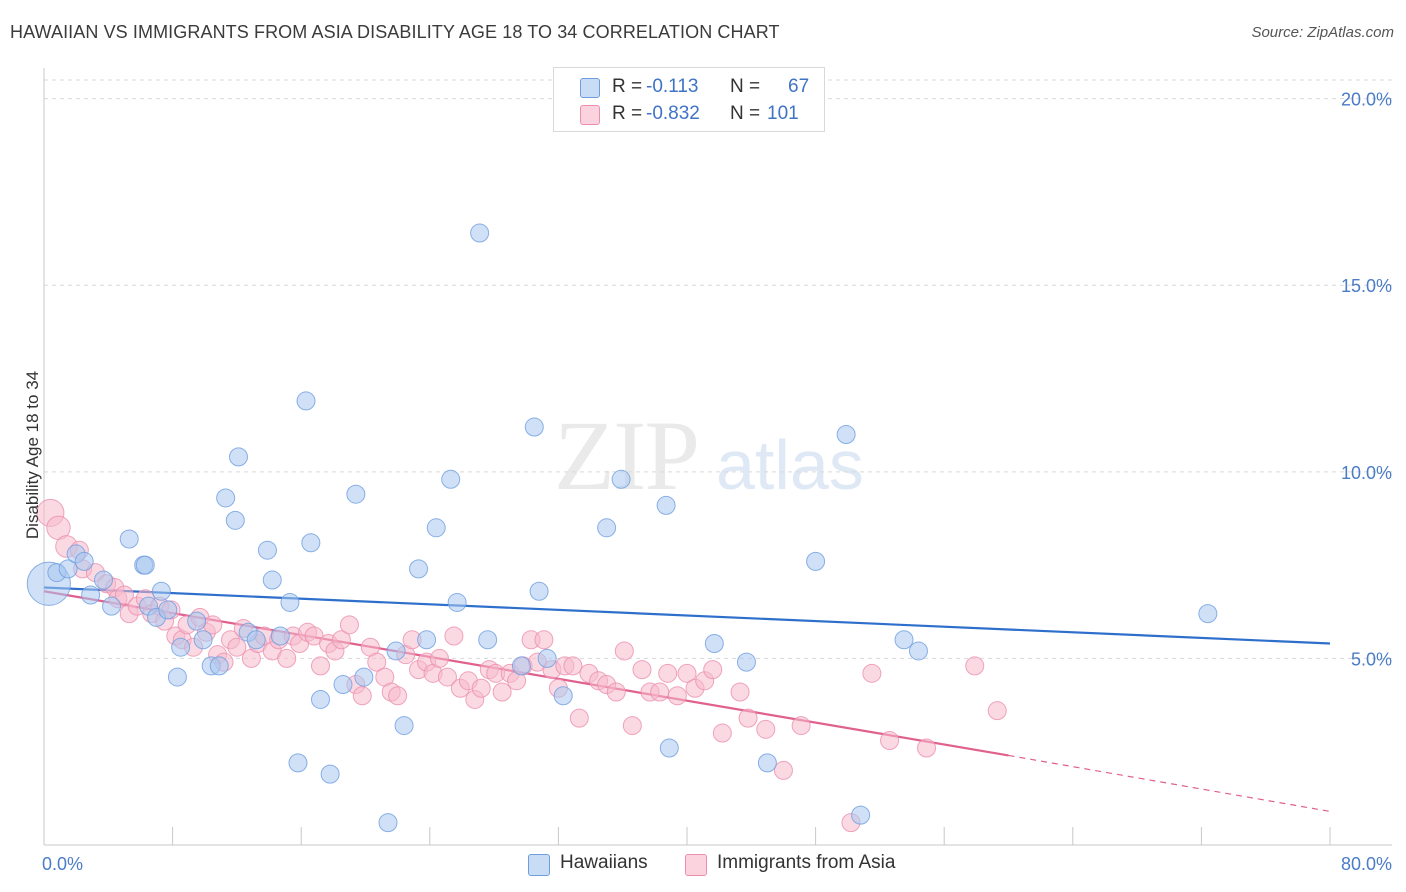 The width and height of the screenshot is (1406, 892). I want to click on chart-source: Source: ZipAtlas.com, so click(1322, 32).